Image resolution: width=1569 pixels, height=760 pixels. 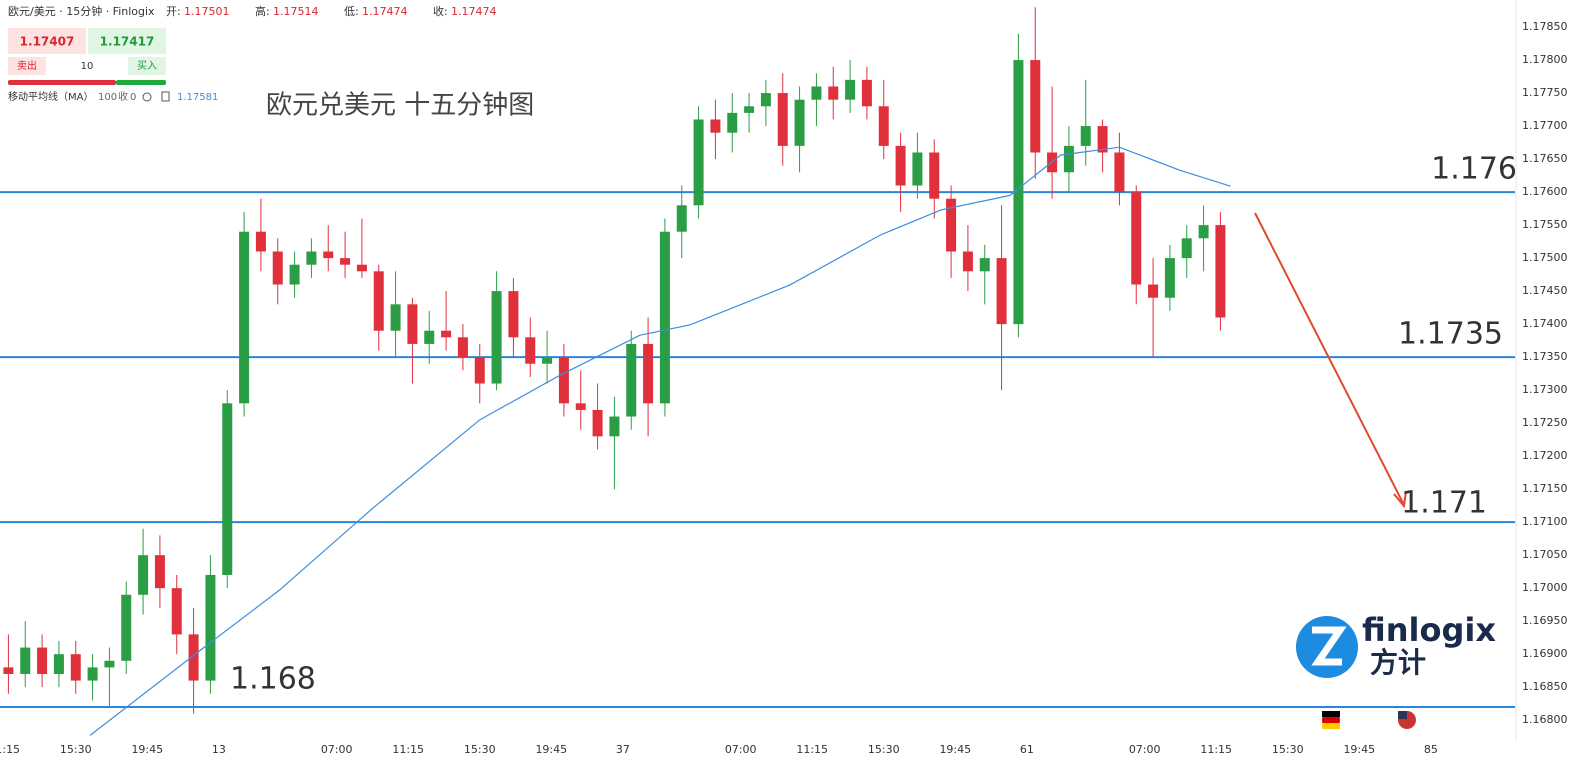 I want to click on y-tick-label: 1.17500, so click(x=1545, y=257).